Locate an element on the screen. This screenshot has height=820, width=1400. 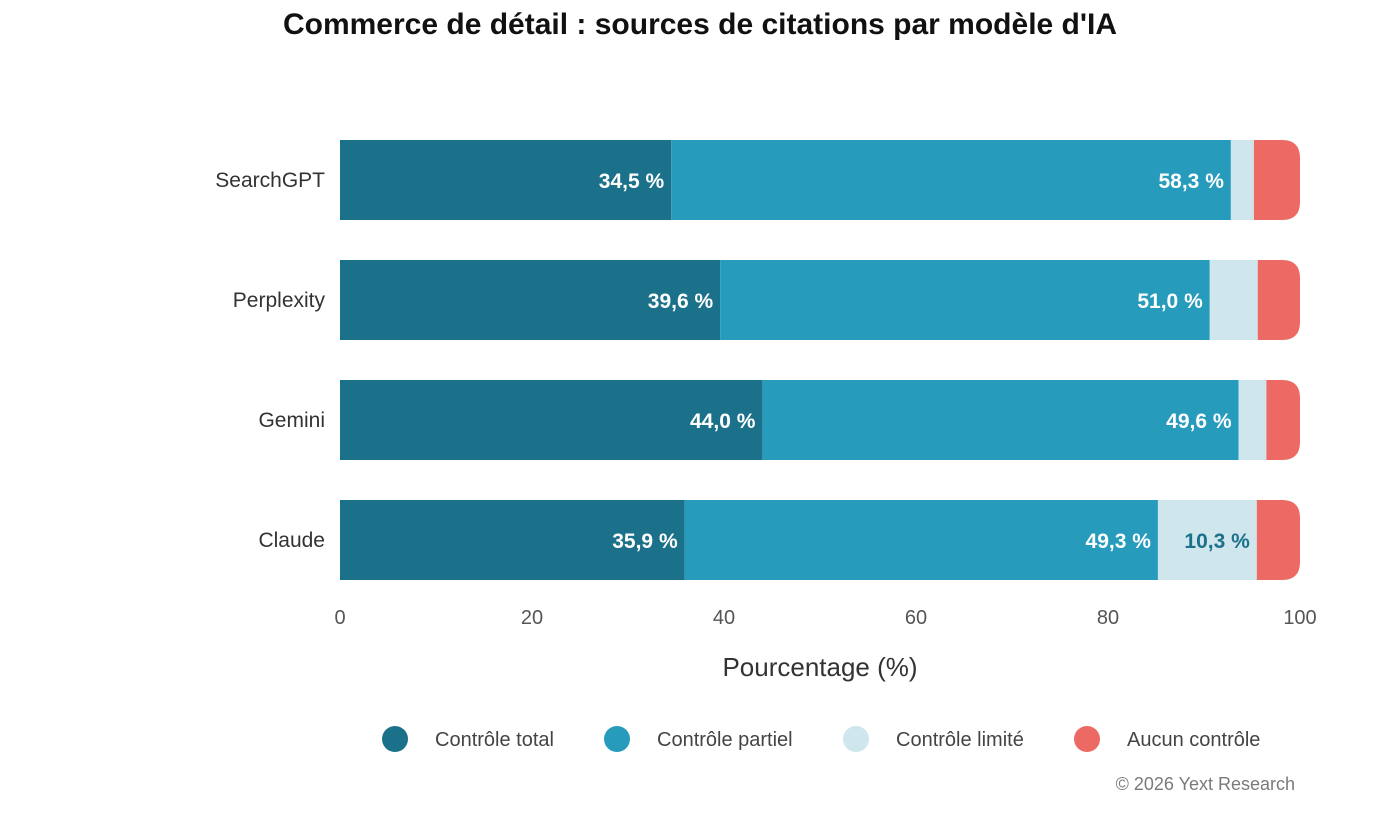
data-label: 49,6 % is located at coordinates (1199, 421).